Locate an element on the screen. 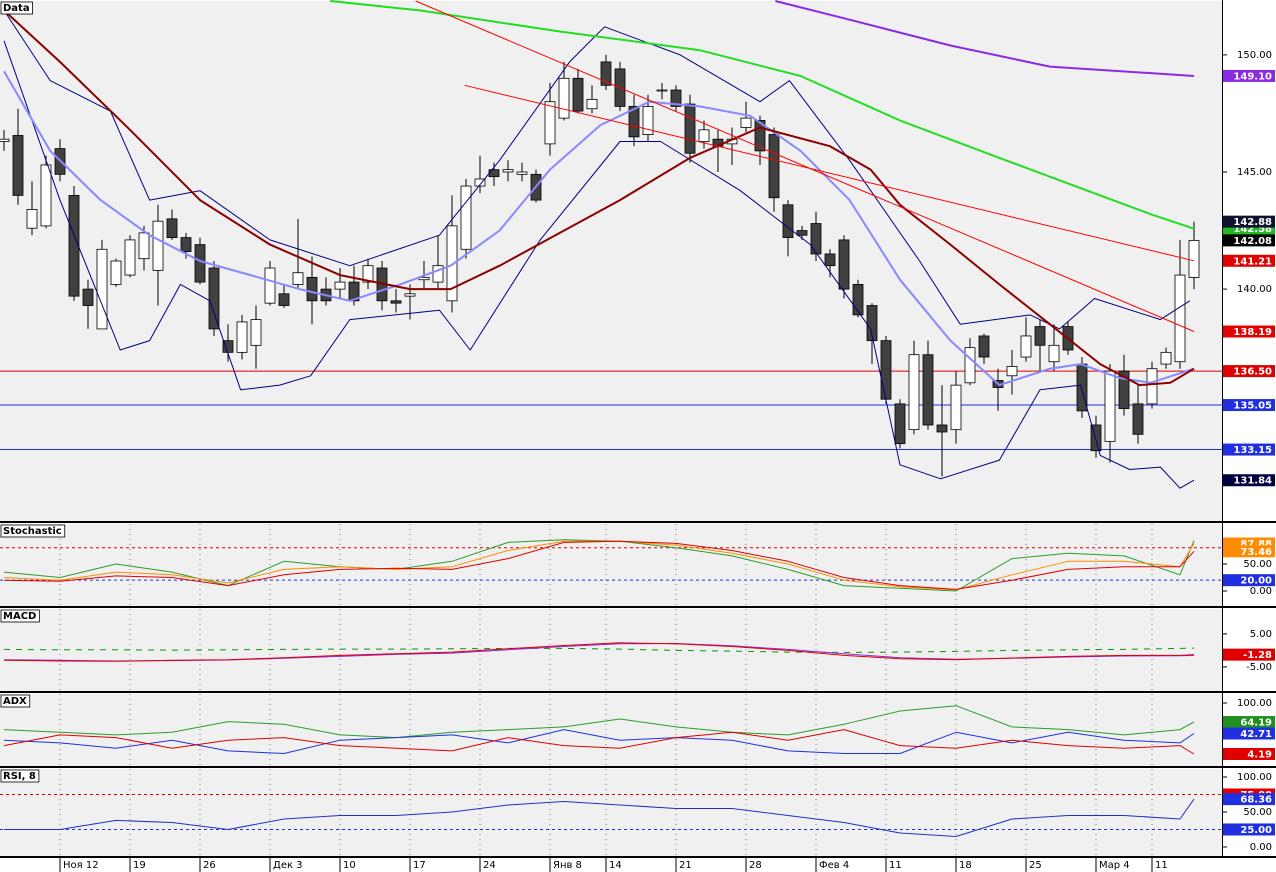 The image size is (1276, 872). y-tick-label: -5.00 is located at coordinates (1259, 667).